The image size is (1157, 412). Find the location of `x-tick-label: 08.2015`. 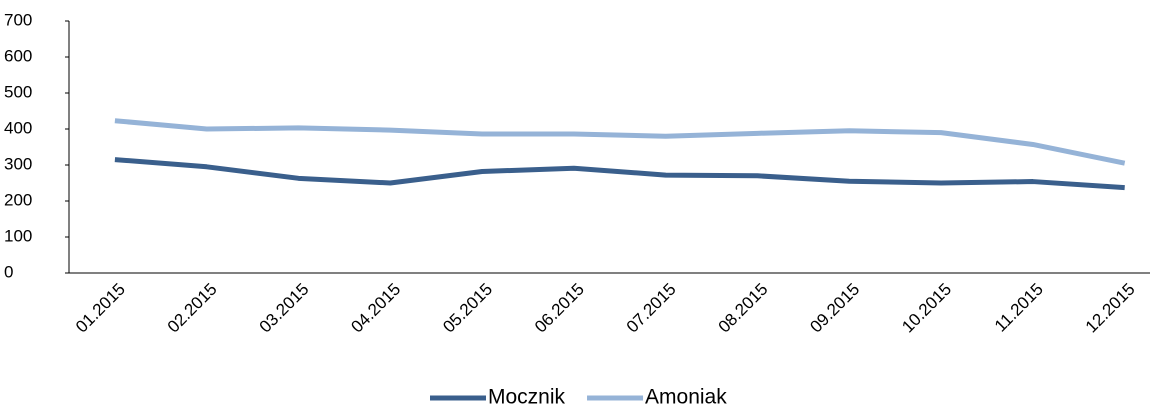

x-tick-label: 08.2015 is located at coordinates (743, 308).